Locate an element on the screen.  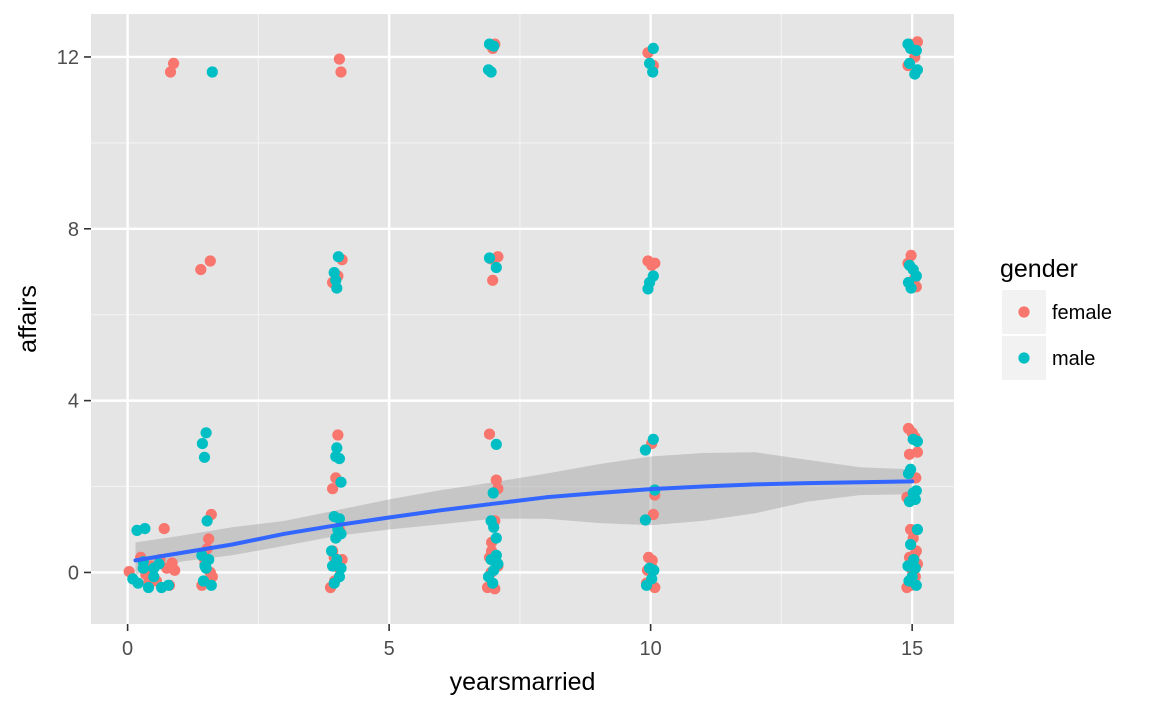
y-tick-label: 8 is located at coordinates (73, 230).